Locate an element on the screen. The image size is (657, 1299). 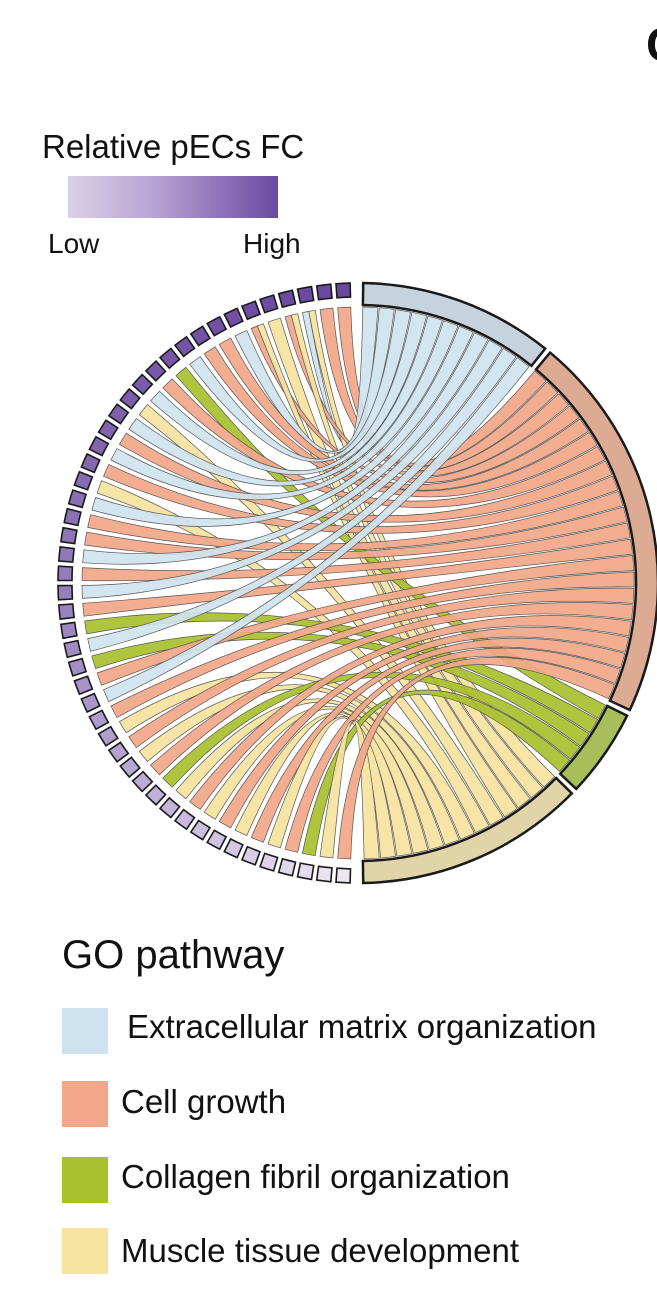
sector-ecm is located at coordinates (454, 324).